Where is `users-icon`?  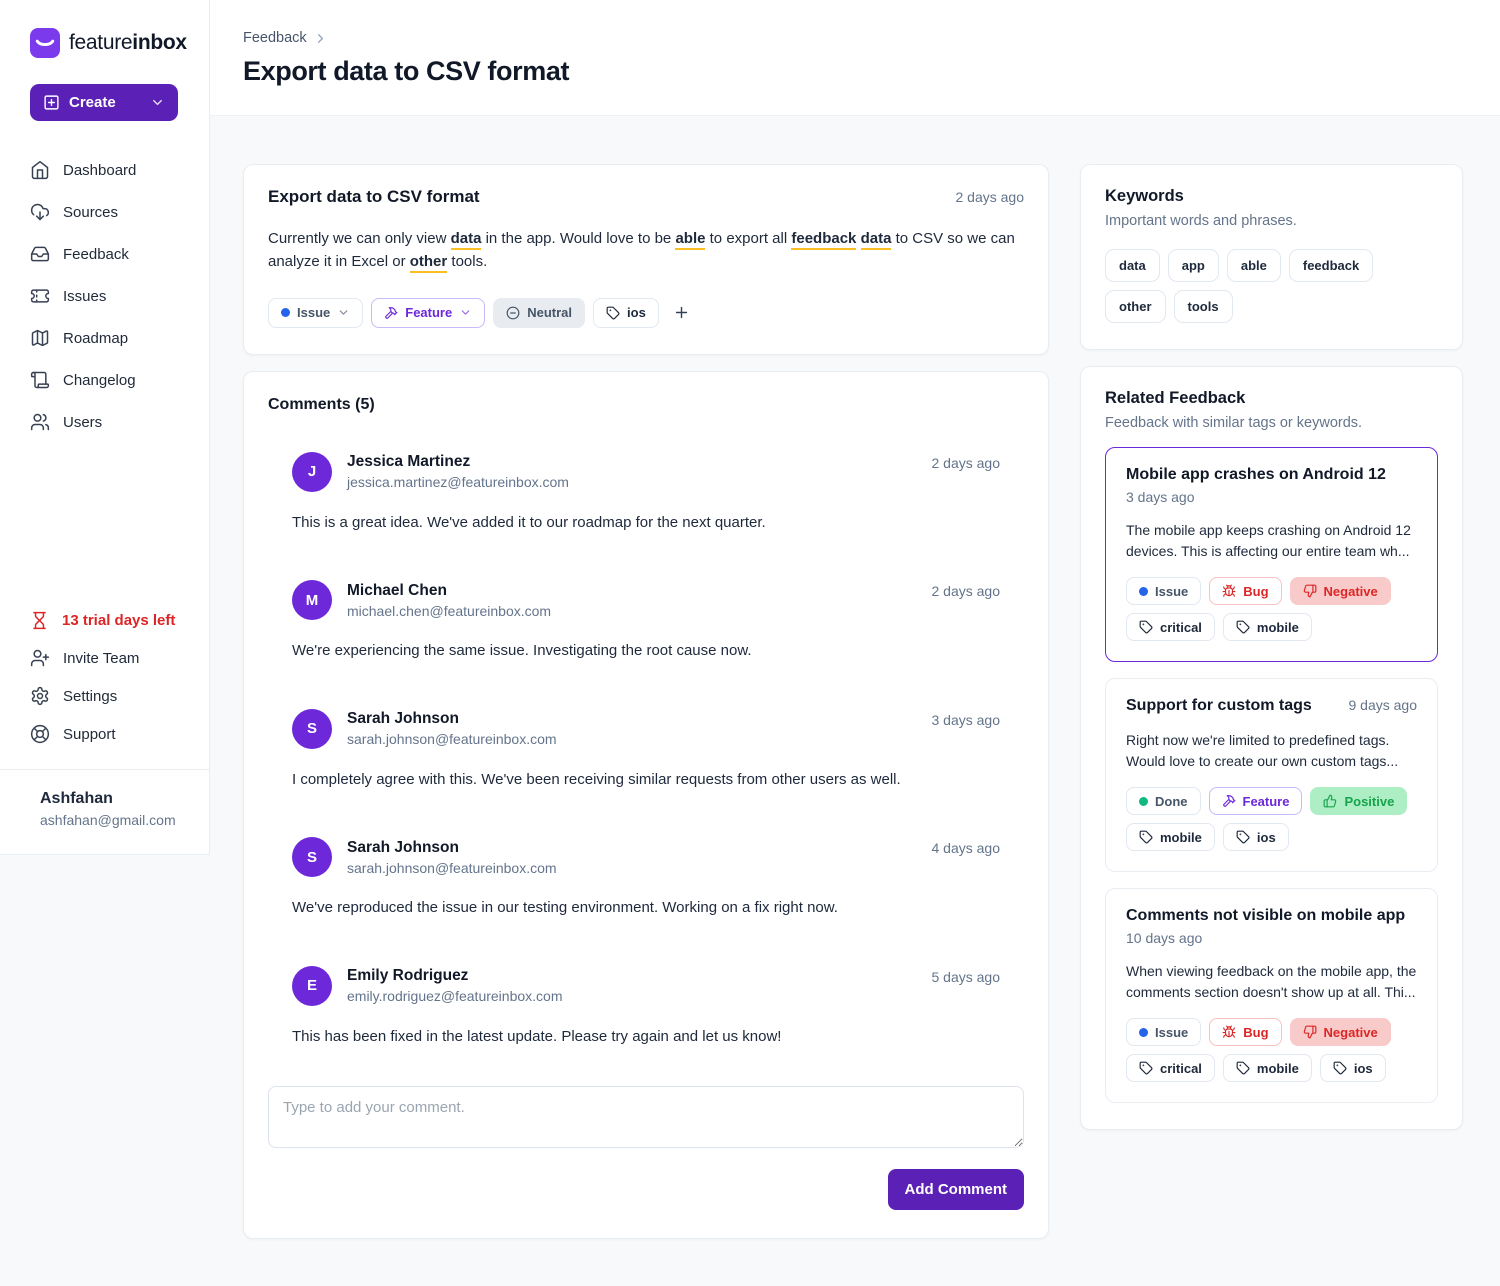 users-icon is located at coordinates (40, 422).